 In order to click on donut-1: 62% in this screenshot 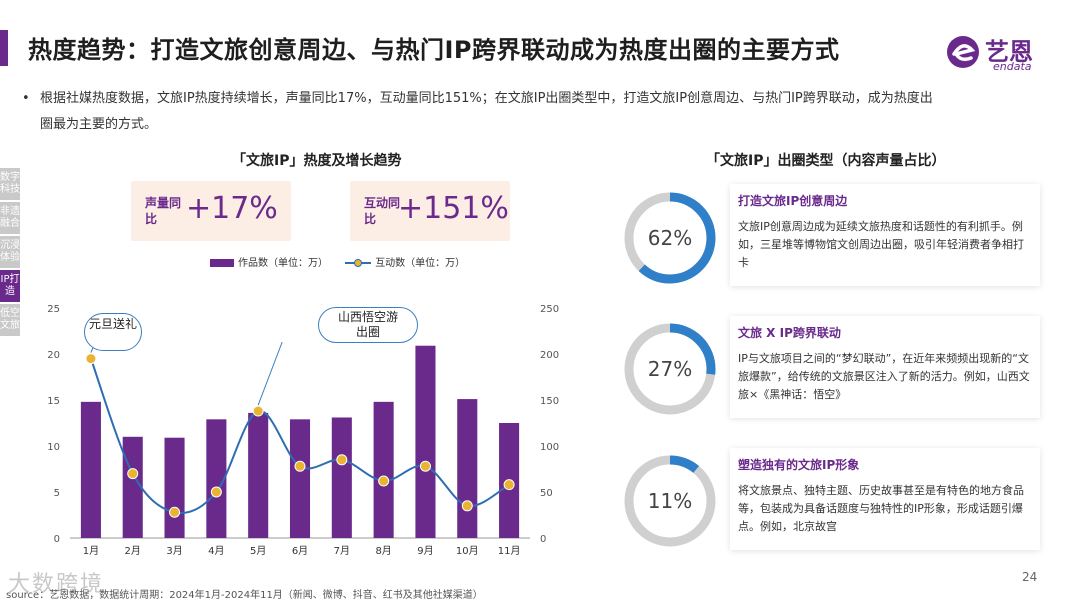, I will do `click(670, 238)`.